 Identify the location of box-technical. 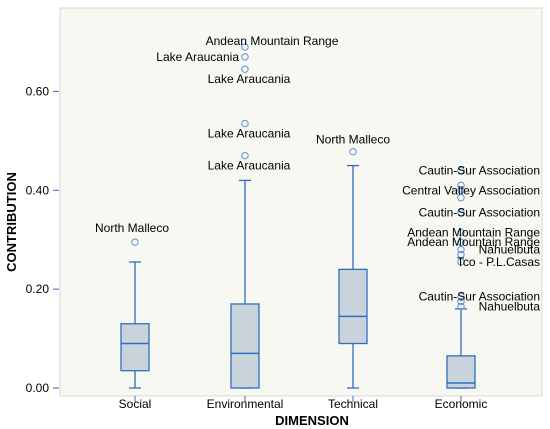
(353, 276).